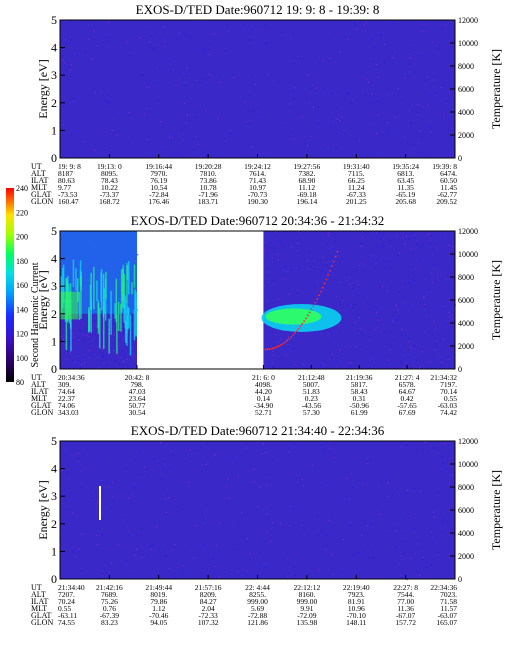  What do you see at coordinates (39, 398) in the screenshot?
I see `orbit-row-label: MLT` at bounding box center [39, 398].